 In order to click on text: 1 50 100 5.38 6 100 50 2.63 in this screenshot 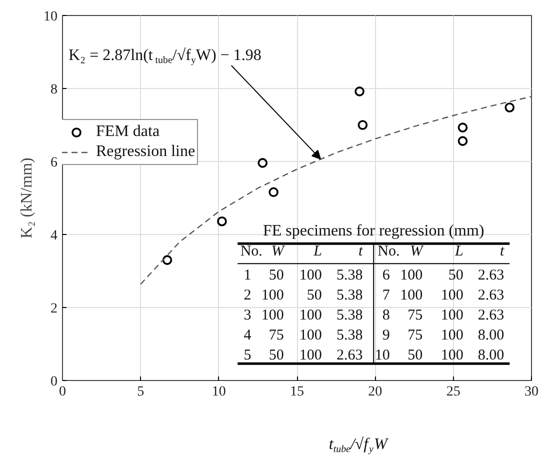, I will do `click(374, 276)`.